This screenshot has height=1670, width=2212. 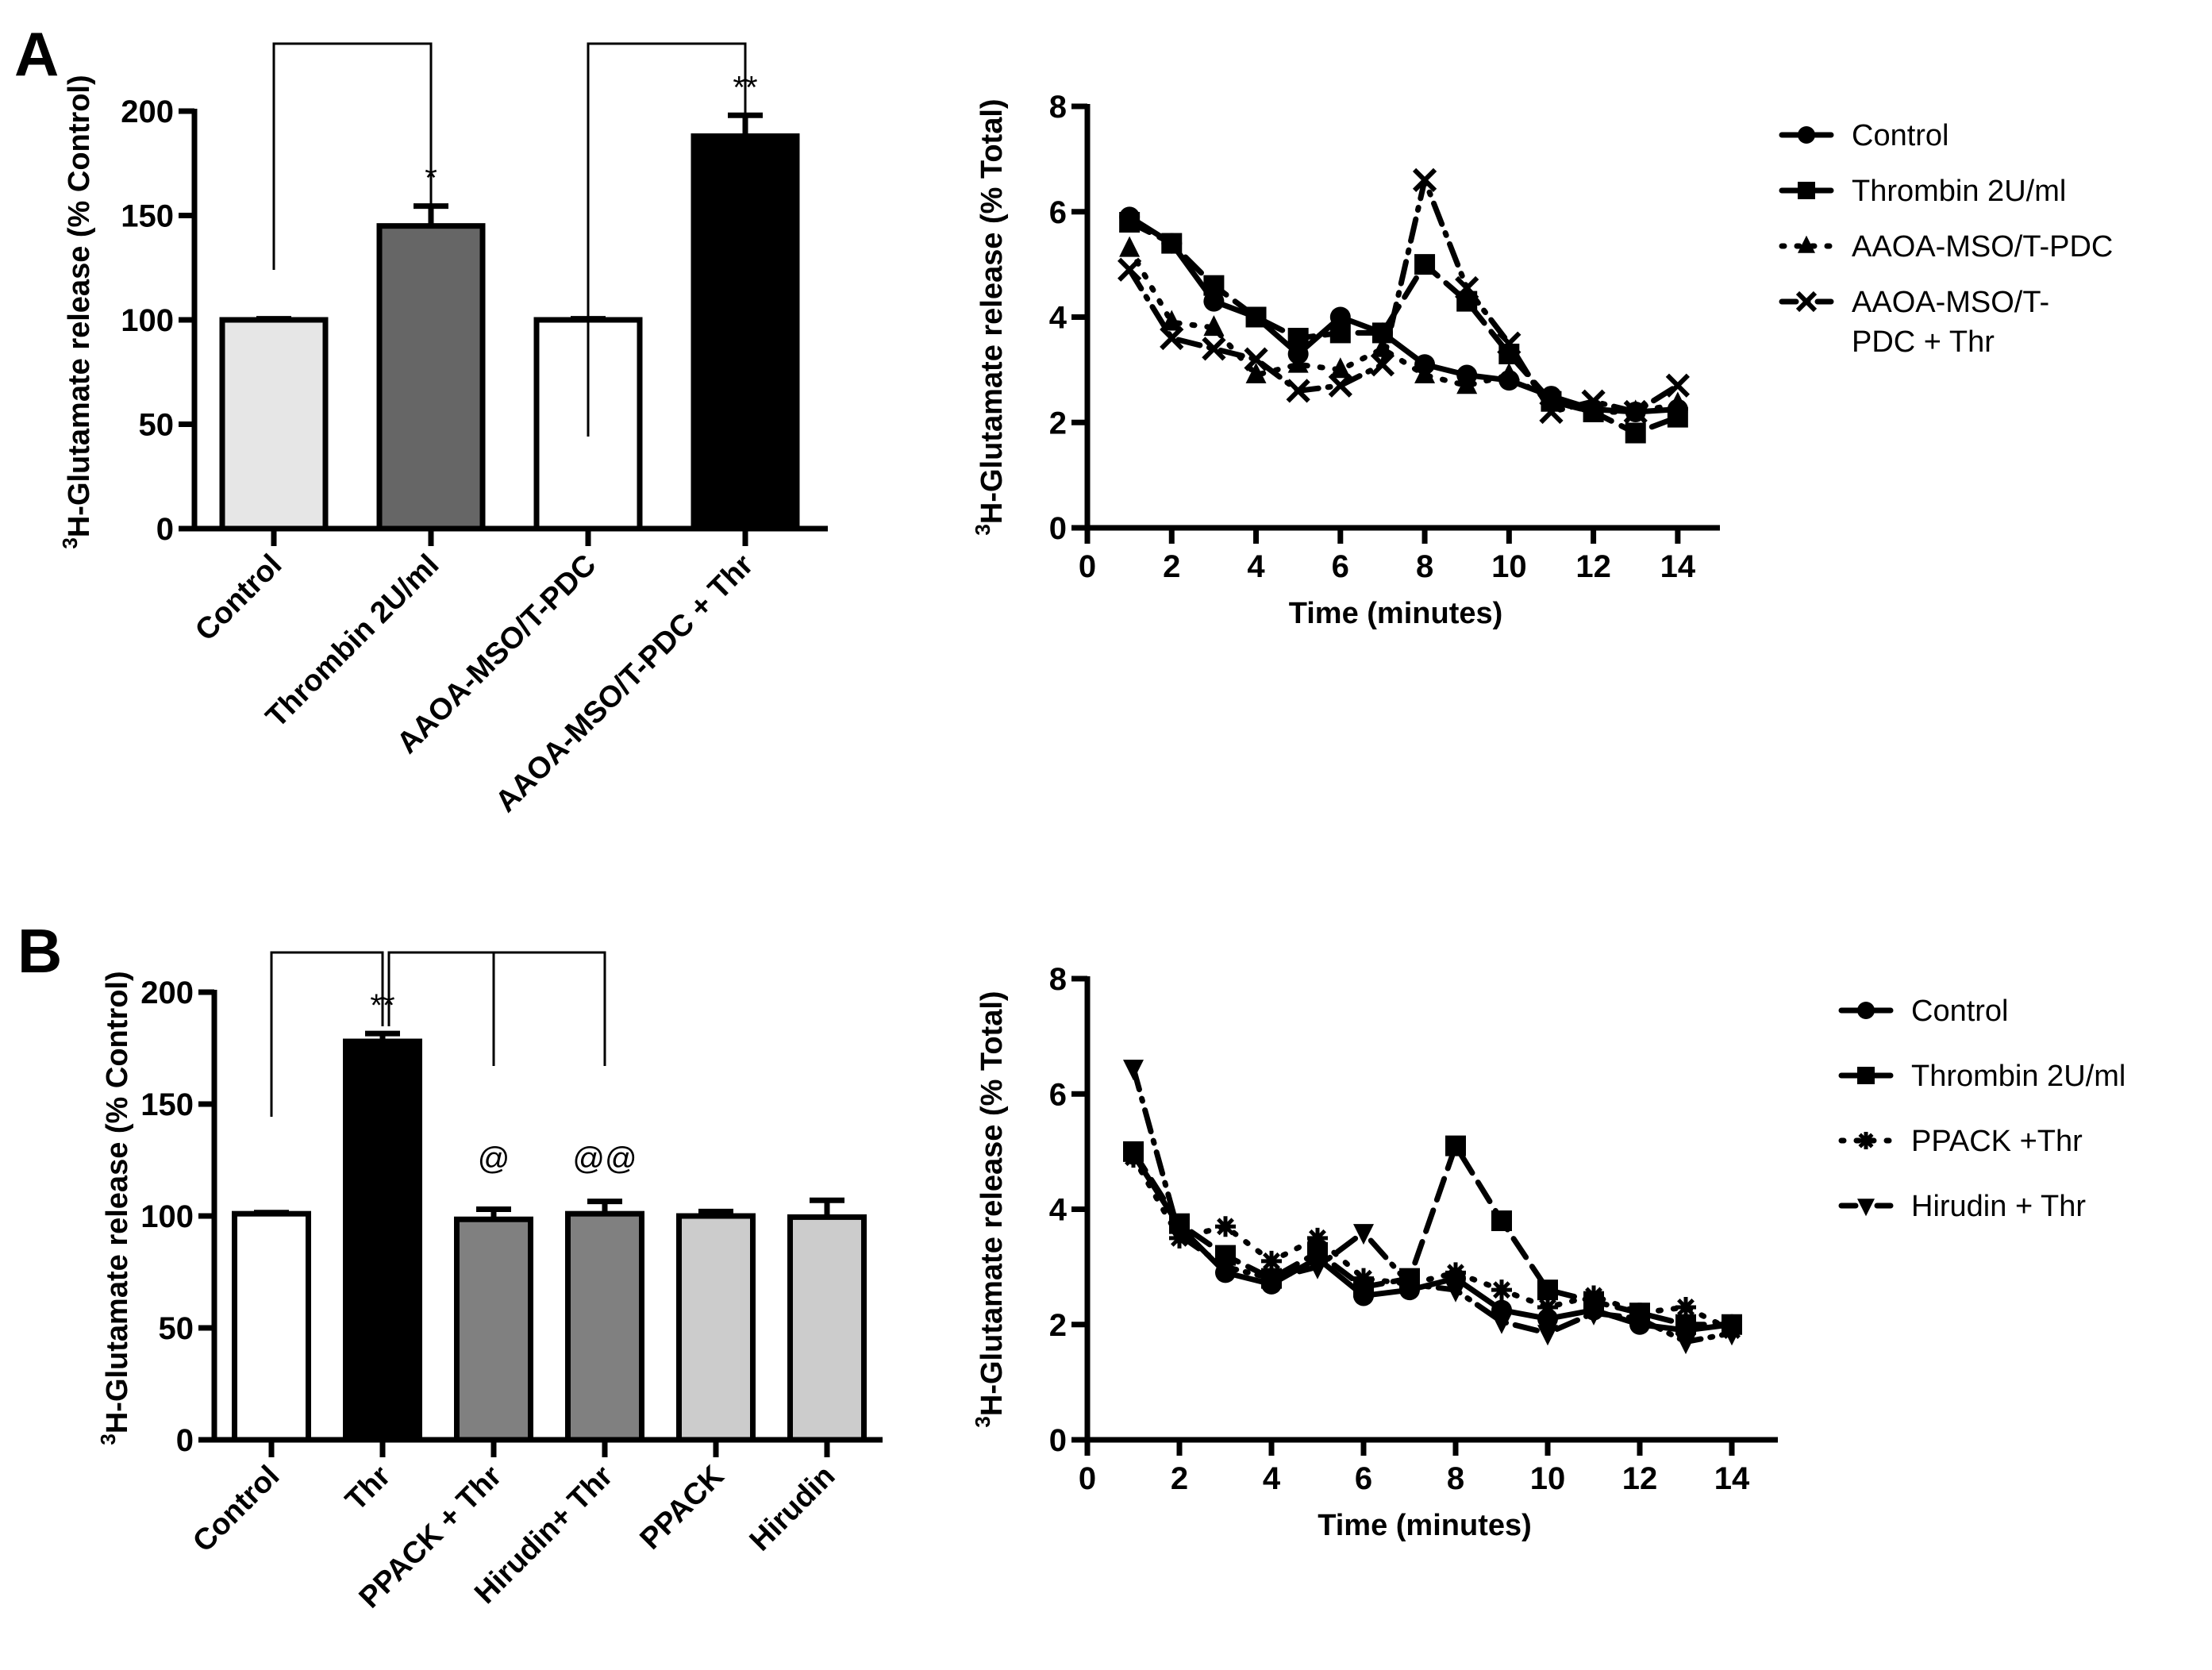 I want to click on legend-item: Hirudin + Thr, so click(x=1962, y=1206).